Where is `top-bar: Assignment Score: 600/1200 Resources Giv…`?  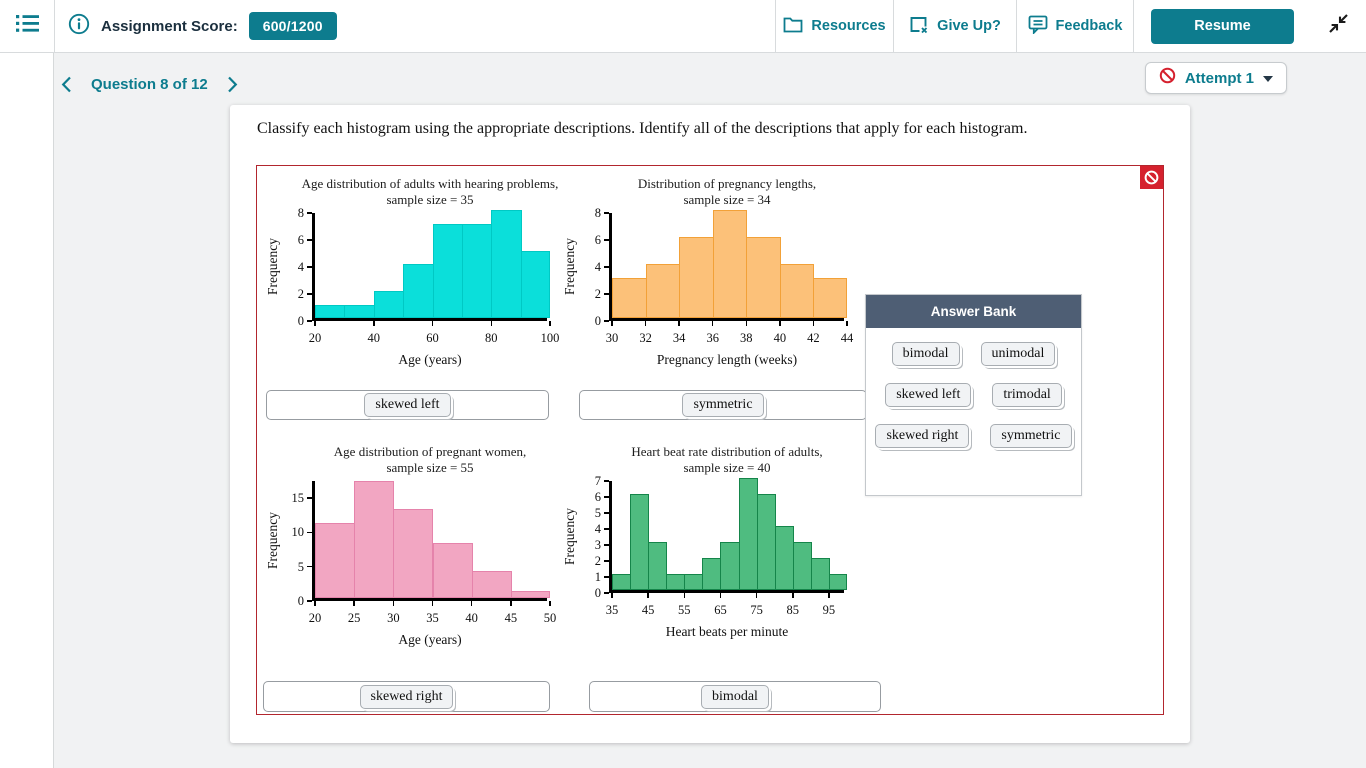 top-bar: Assignment Score: 600/1200 Resources Giv… is located at coordinates (683, 26).